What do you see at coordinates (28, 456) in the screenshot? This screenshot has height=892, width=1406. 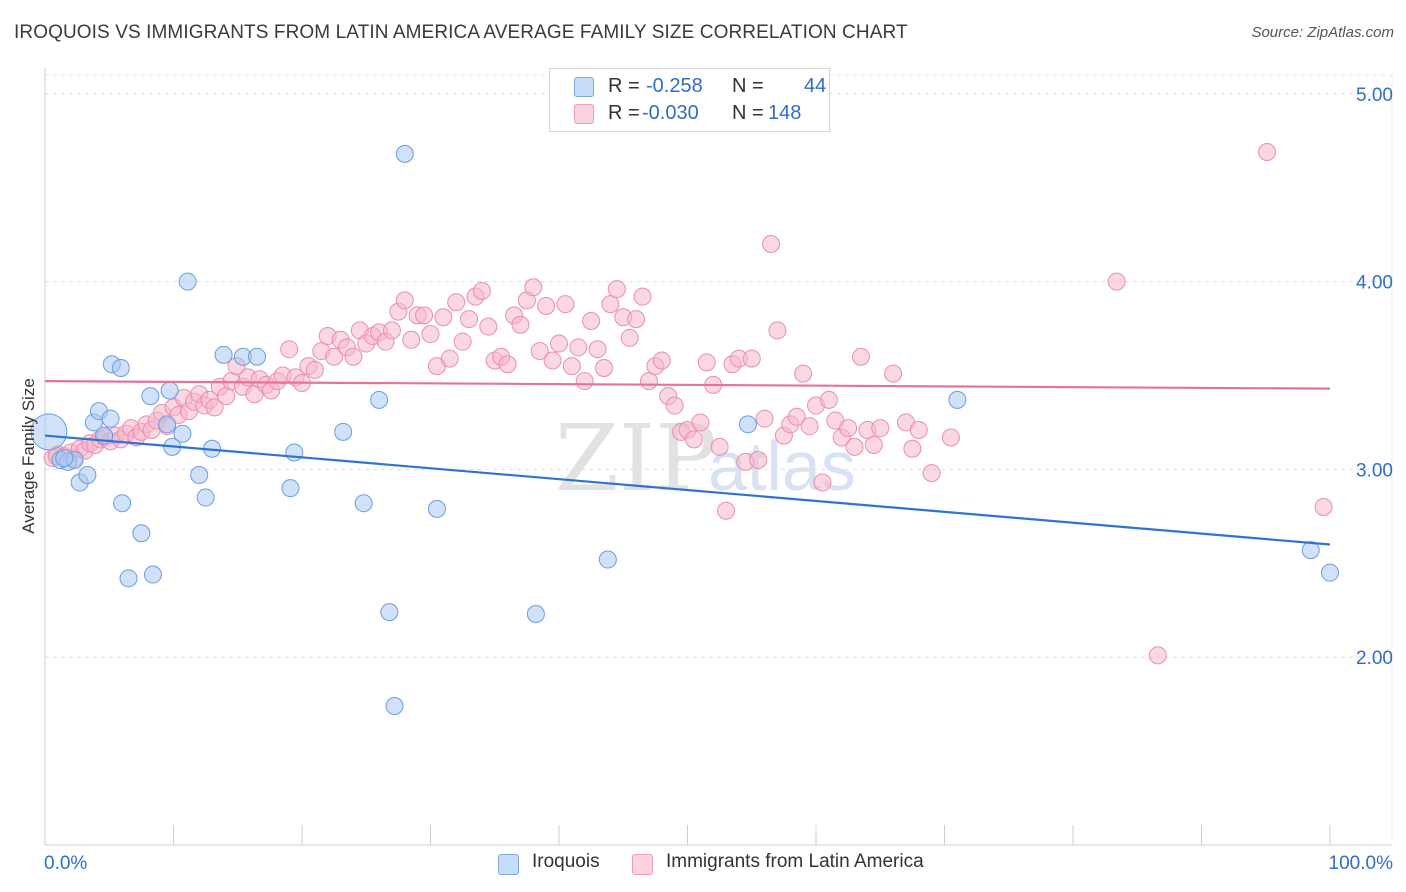 I see `y-axis-label: Average Family Size` at bounding box center [28, 456].